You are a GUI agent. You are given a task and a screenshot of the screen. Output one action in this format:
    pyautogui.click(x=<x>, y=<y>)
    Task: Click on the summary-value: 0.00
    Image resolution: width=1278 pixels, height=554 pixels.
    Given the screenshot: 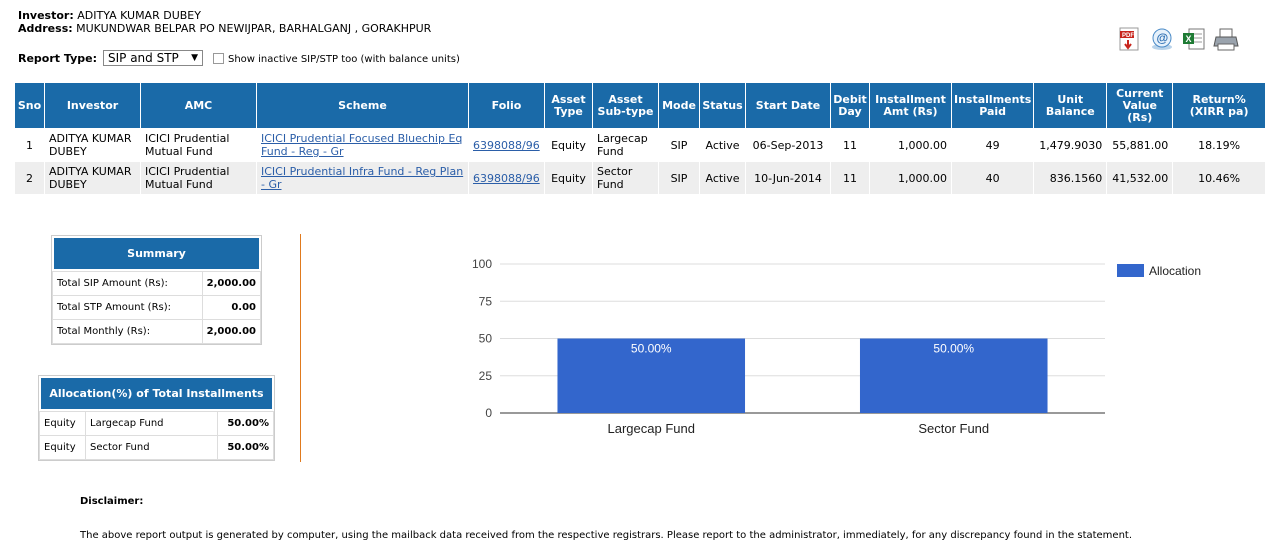 What is the action you would take?
    pyautogui.click(x=231, y=307)
    